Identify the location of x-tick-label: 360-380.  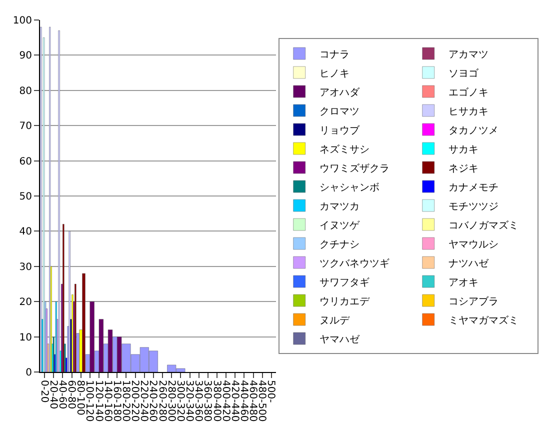
(207, 401).